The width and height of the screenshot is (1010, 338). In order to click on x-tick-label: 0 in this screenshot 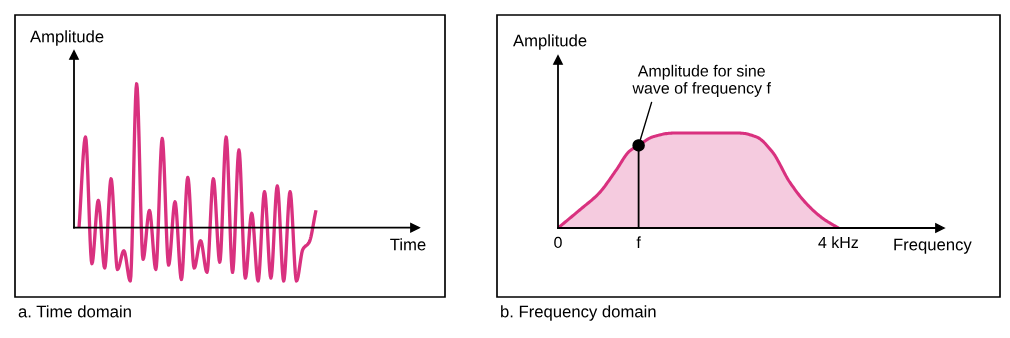, I will do `click(558, 242)`.